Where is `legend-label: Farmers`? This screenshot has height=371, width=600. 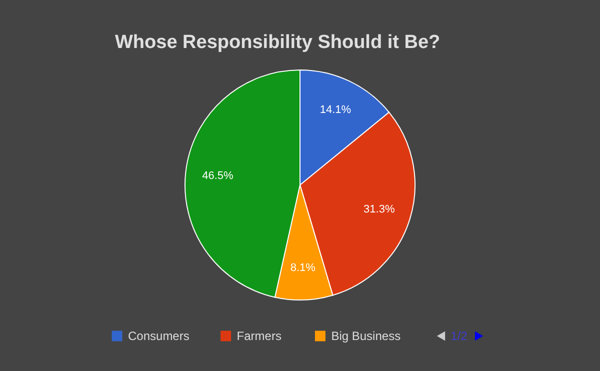 legend-label: Farmers is located at coordinates (259, 336).